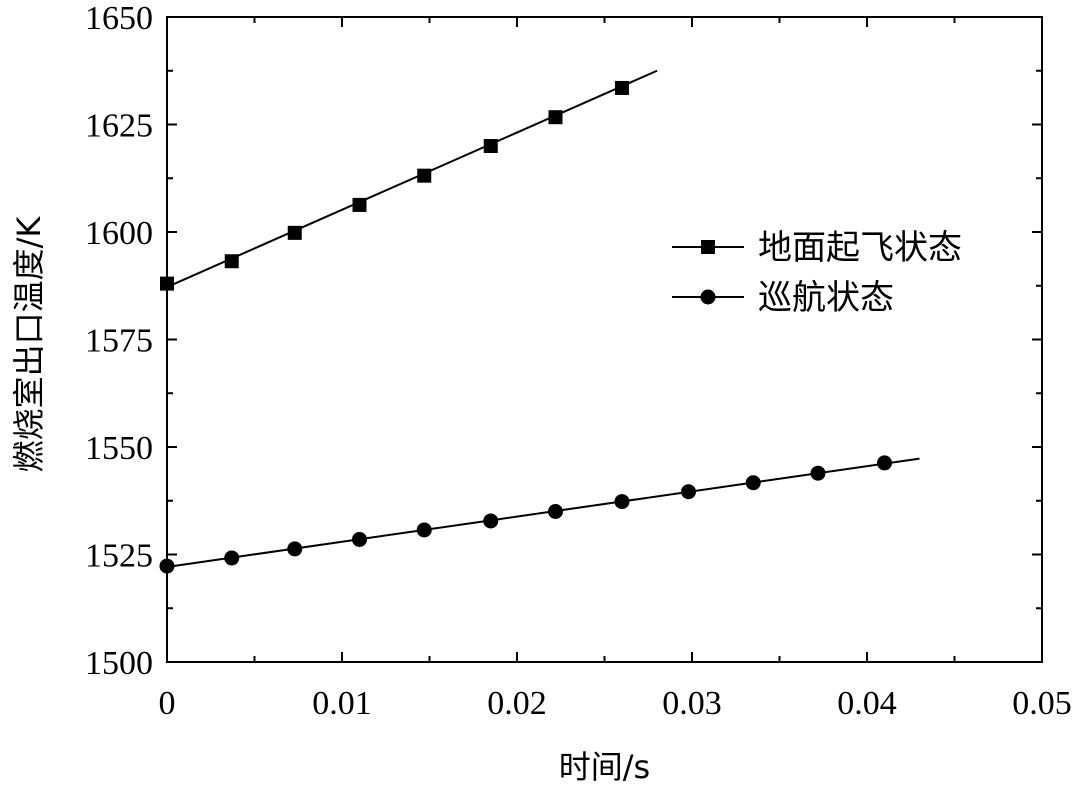 This screenshot has width=1080, height=785. What do you see at coordinates (119, 233) in the screenshot?
I see `y-tick-label: 1600` at bounding box center [119, 233].